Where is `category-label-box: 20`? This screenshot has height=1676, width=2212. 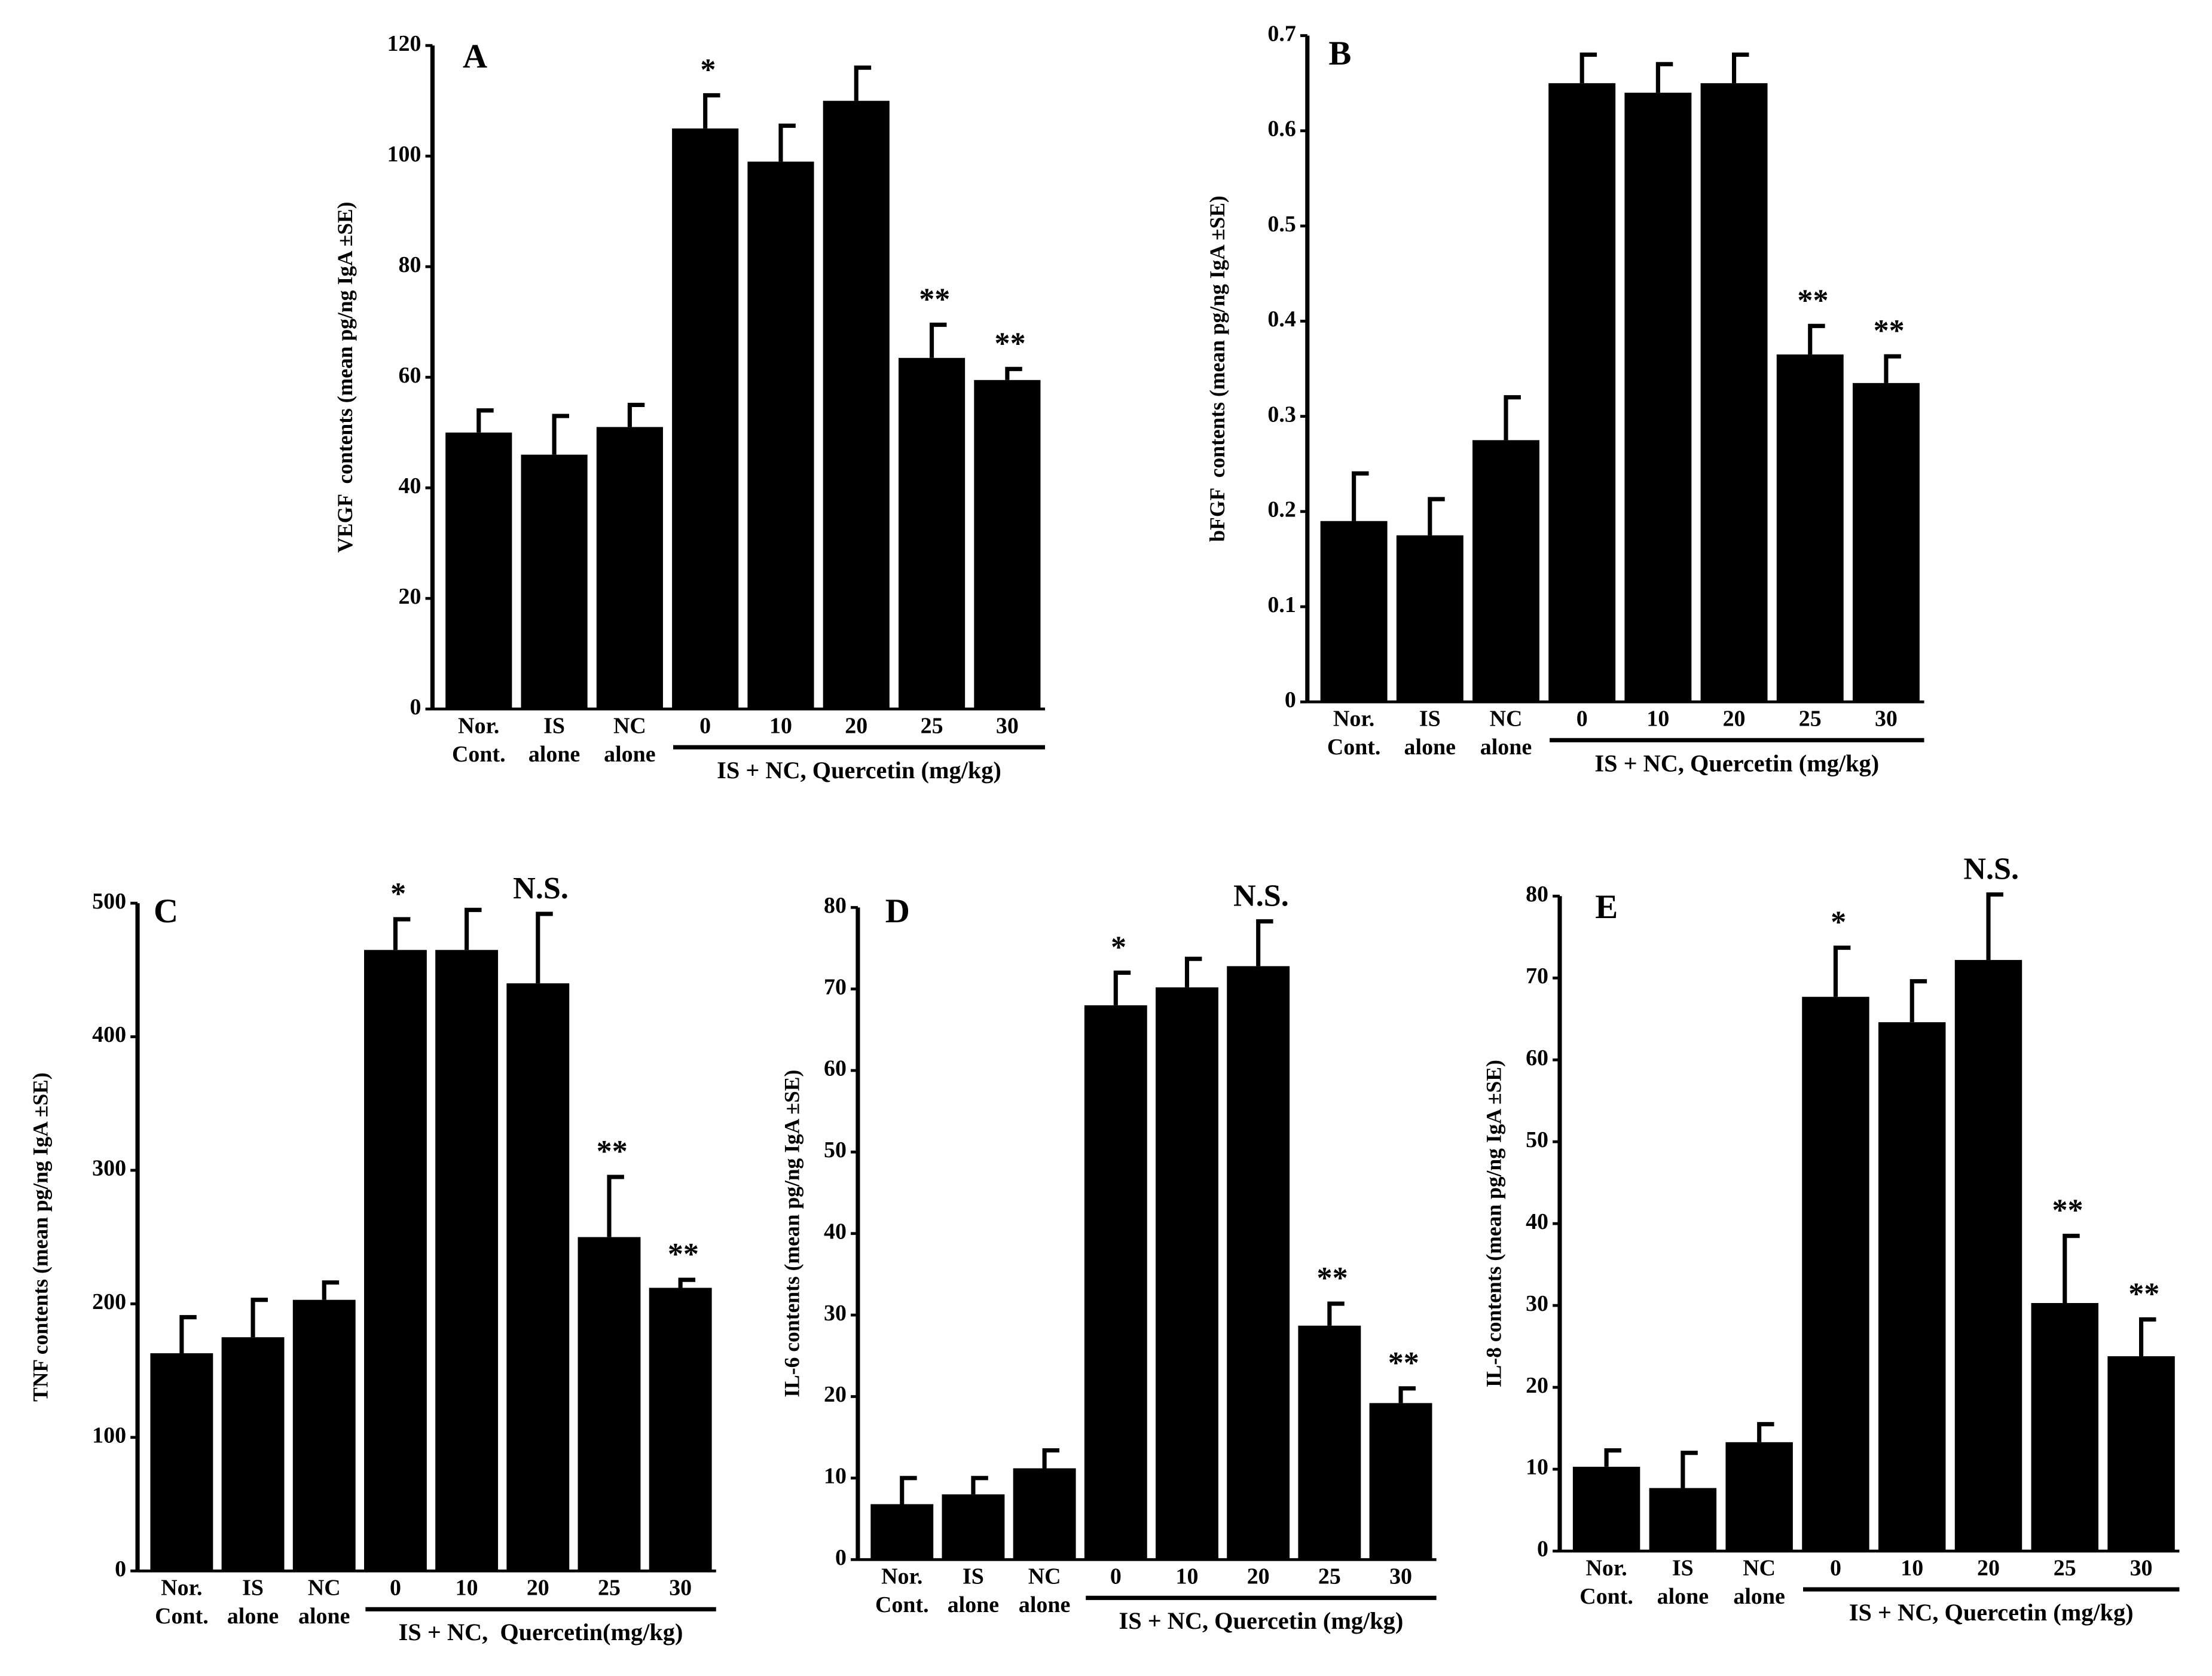 category-label-box: 20 is located at coordinates (1988, 1569).